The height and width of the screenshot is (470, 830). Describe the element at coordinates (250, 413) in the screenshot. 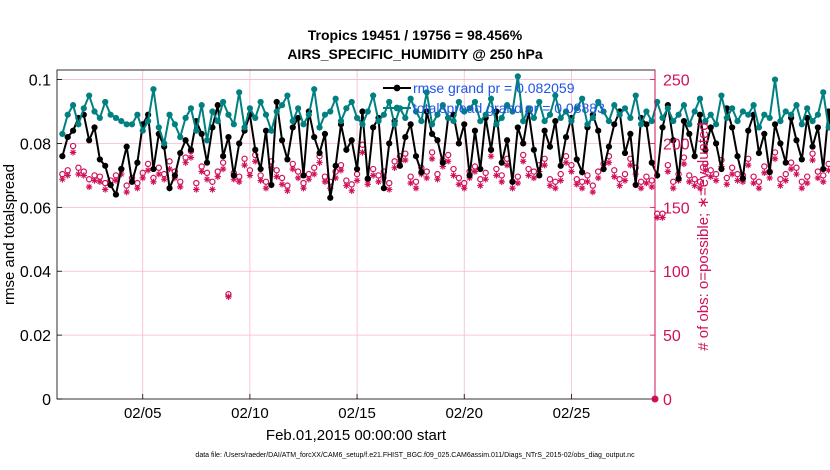

I see `x-tick-label: 02/10` at that location.